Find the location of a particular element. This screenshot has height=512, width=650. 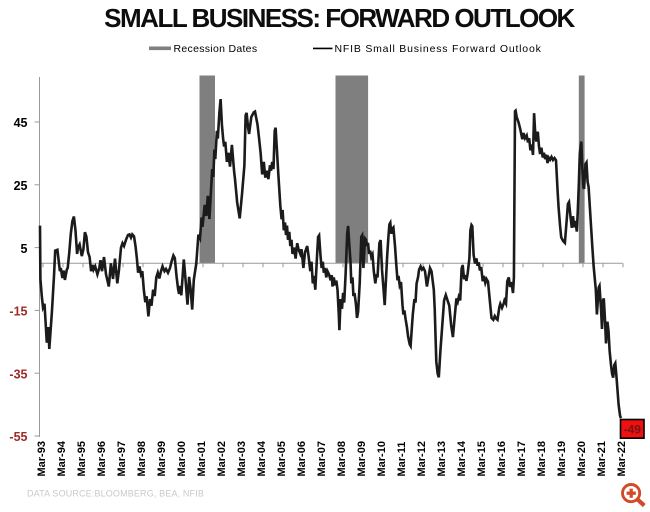

svg-text: -49 is located at coordinates (633, 430).